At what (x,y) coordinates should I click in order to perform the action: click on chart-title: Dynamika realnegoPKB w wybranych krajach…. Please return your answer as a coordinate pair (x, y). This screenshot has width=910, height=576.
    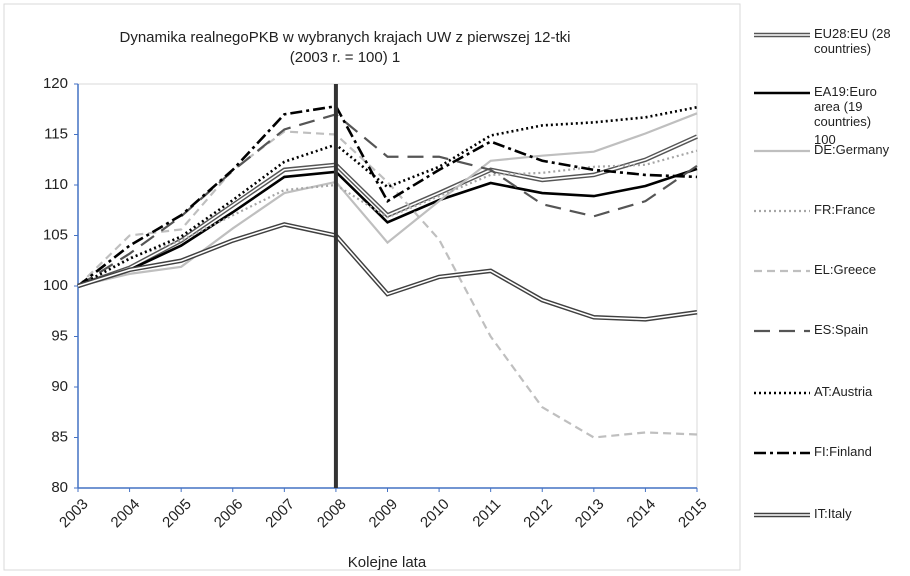
    Looking at the image, I should click on (345, 37).